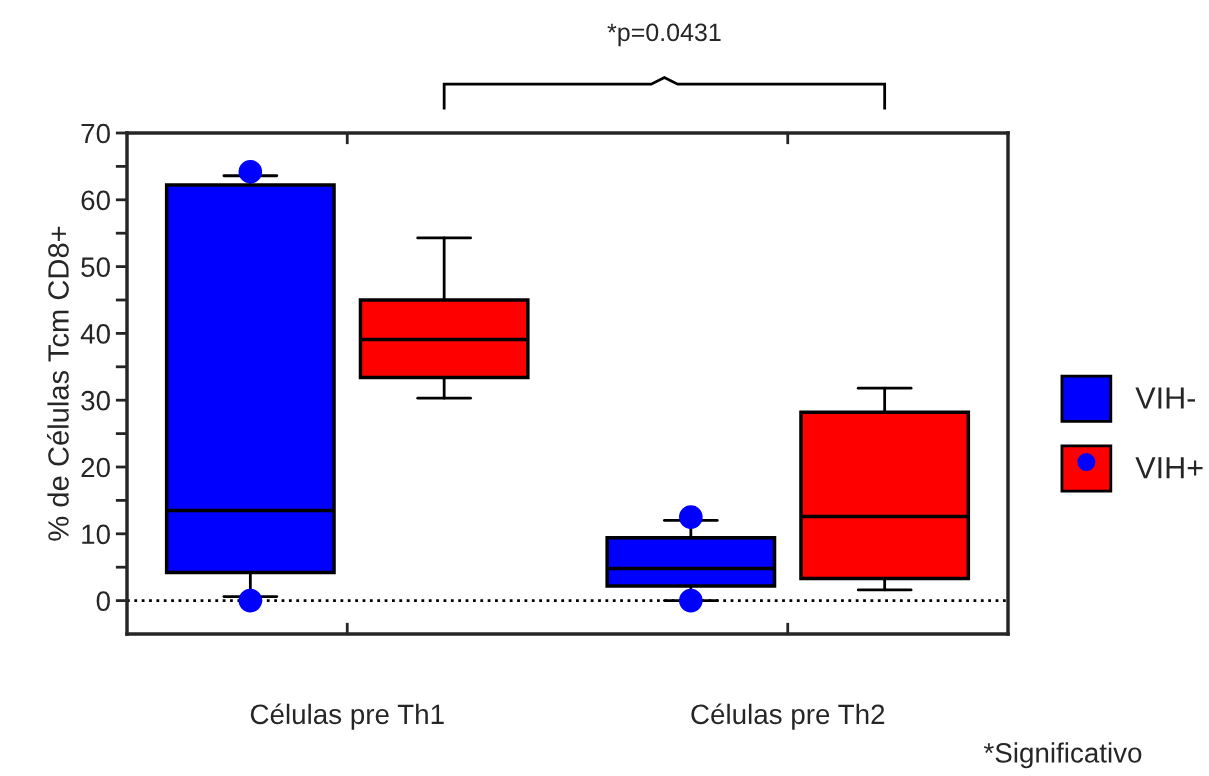  Describe the element at coordinates (96, 534) in the screenshot. I see `y-tick-label: 10` at that location.